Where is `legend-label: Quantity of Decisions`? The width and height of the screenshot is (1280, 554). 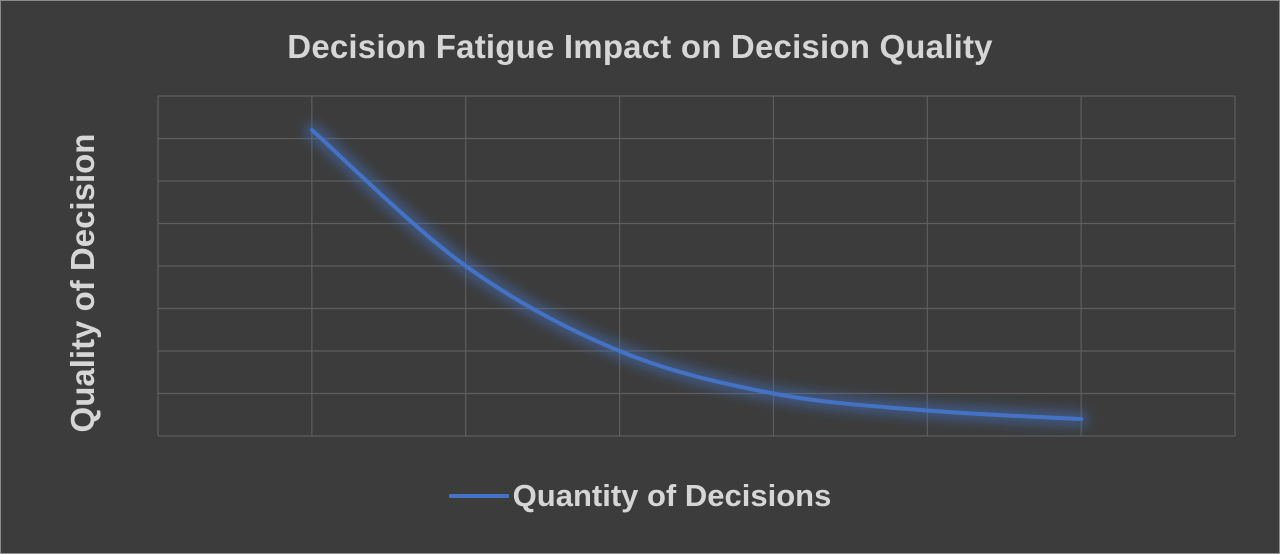
legend-label: Quantity of Decisions is located at coordinates (672, 495).